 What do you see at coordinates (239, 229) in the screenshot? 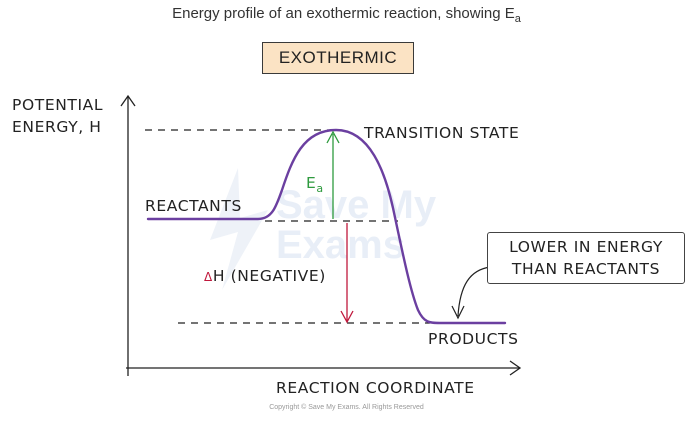
I see `watermark-bolt-icon` at bounding box center [239, 229].